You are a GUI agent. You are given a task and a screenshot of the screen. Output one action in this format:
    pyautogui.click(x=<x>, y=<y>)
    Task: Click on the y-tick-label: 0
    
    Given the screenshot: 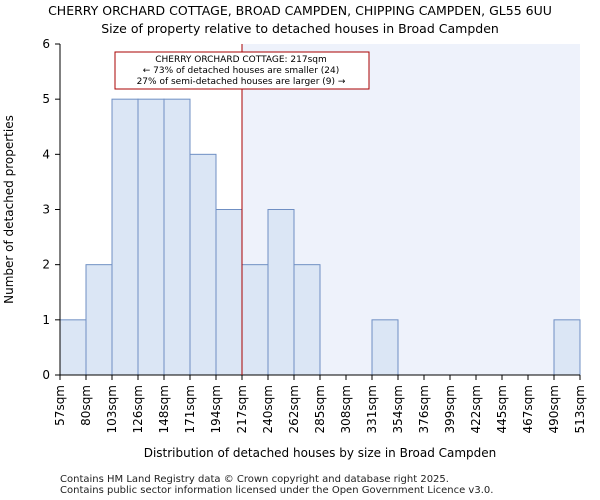 What is the action you would take?
    pyautogui.click(x=46, y=375)
    